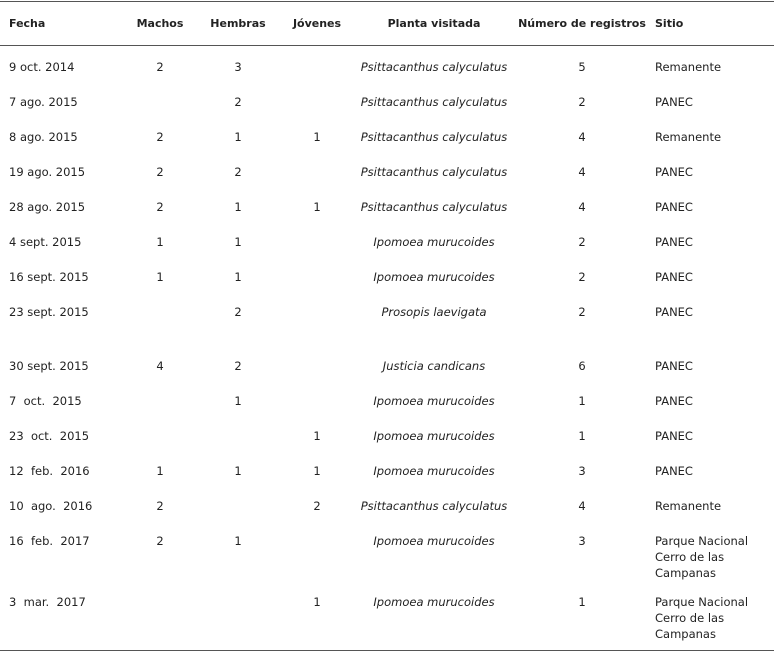 This screenshot has height=651, width=774. I want to click on table-cell: 12 feb. 2016, so click(60, 467).